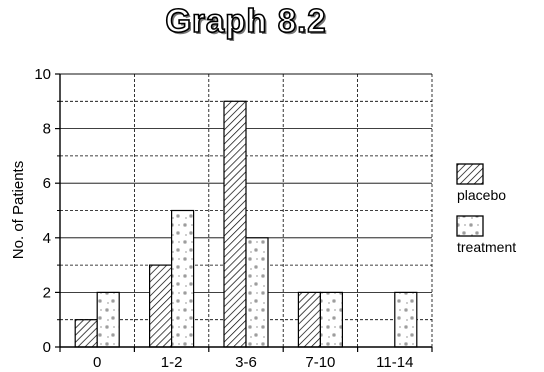  What do you see at coordinates (486, 247) in the screenshot?
I see `legend-label-treatment: treatment` at bounding box center [486, 247].